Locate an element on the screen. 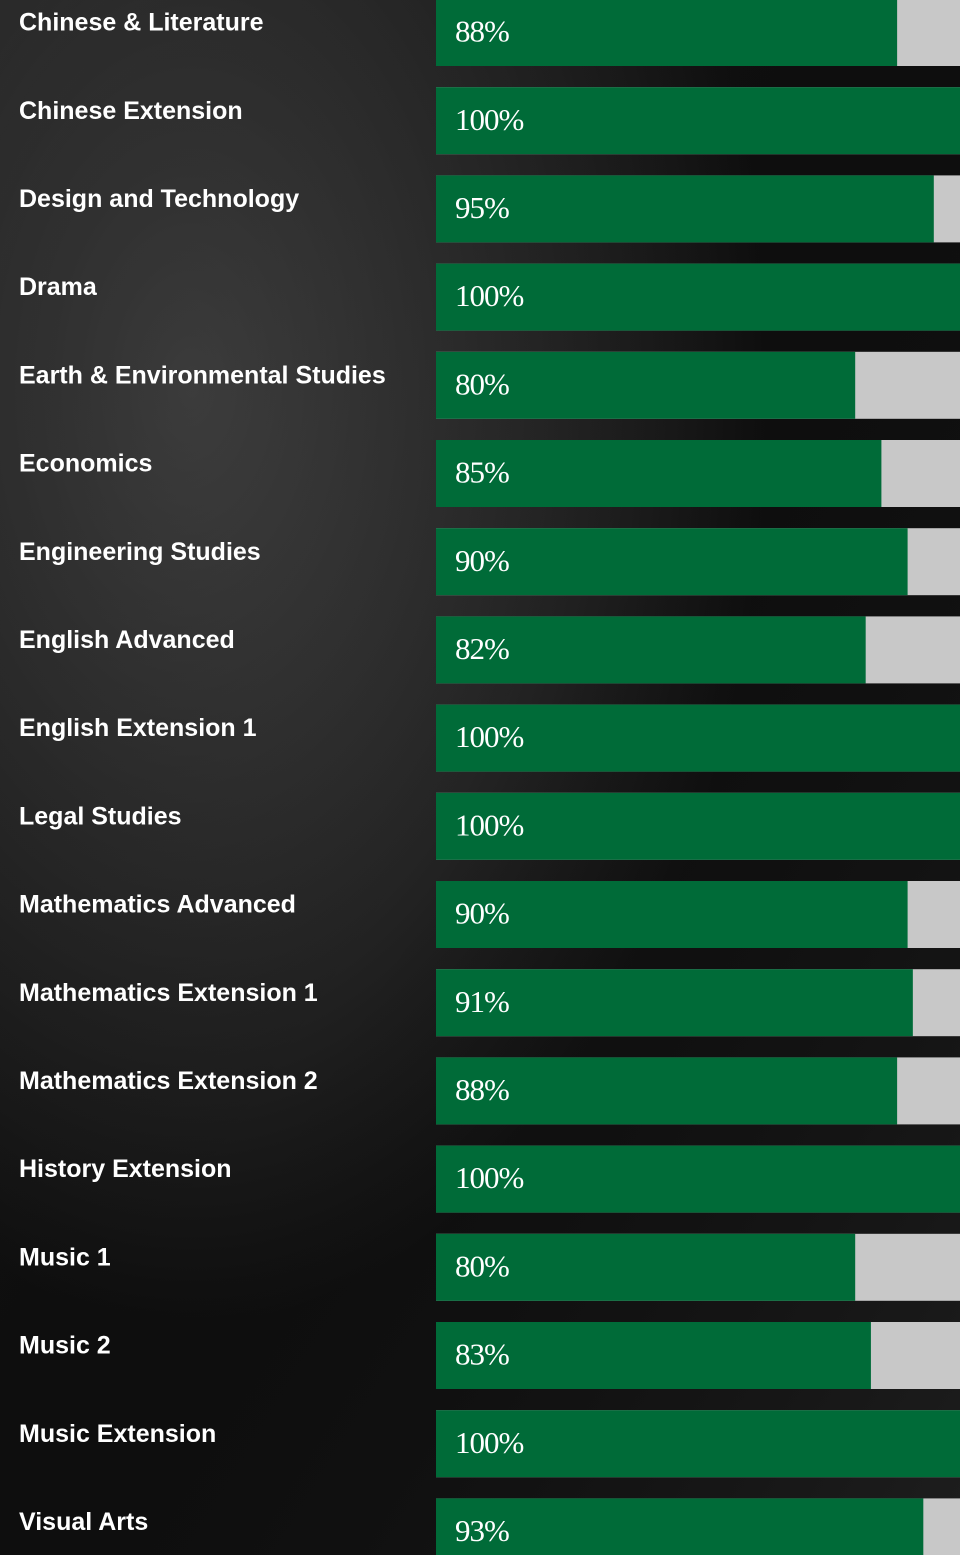  category-label: Mathematics Extension 2 is located at coordinates (168, 1081).